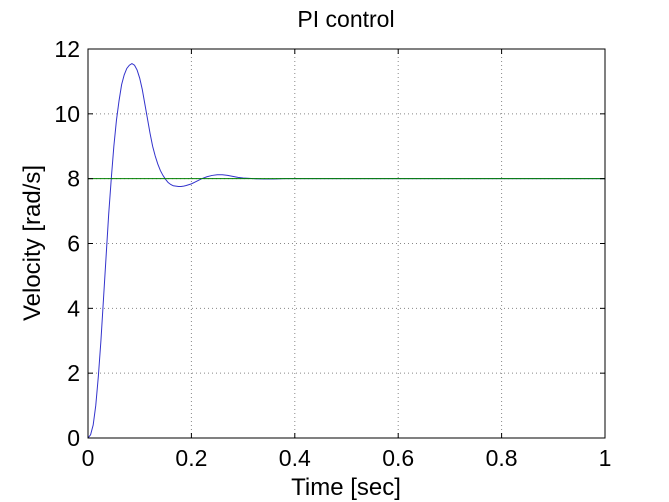 This screenshot has width=669, height=502. I want to click on y-tick-label: 12, so click(67, 49).